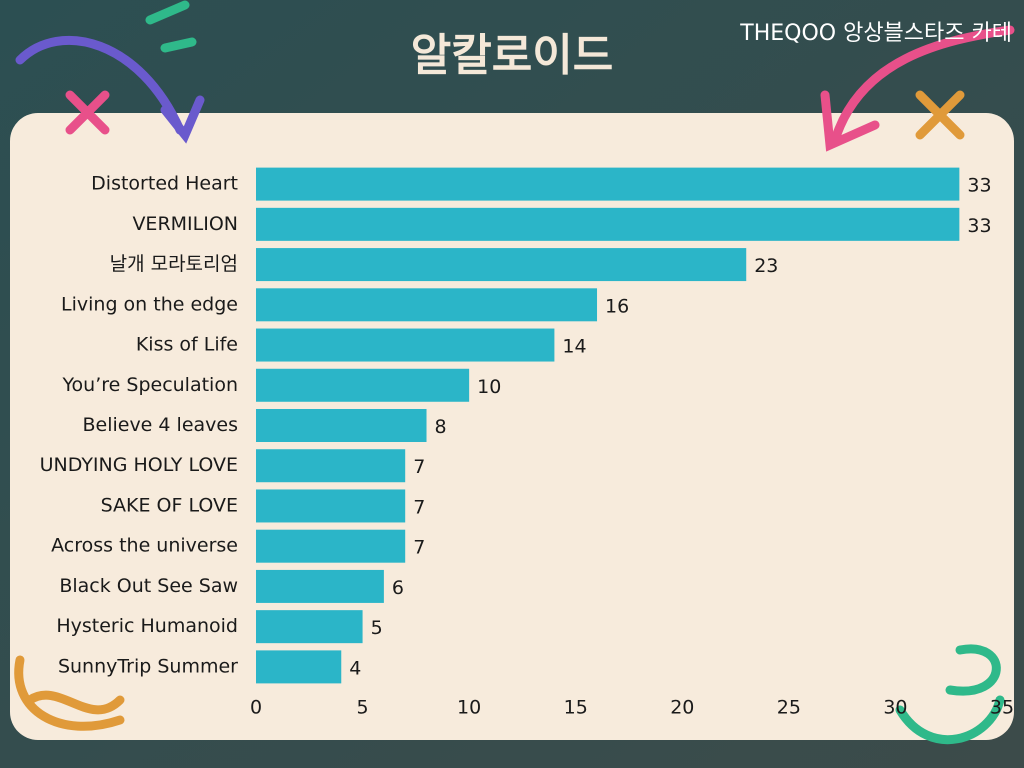 The width and height of the screenshot is (1024, 768). Describe the element at coordinates (766, 266) in the screenshot. I see `value-label: 23` at that location.